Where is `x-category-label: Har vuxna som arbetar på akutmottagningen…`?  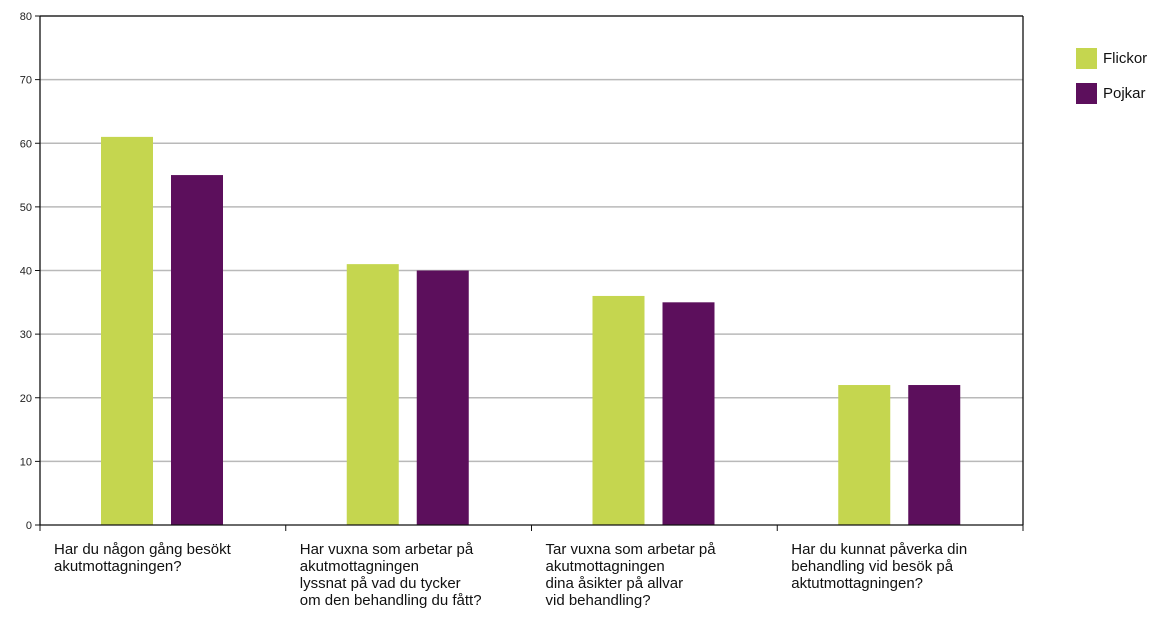
x-category-label: Har vuxna som arbetar på akutmottagningen… is located at coordinates (391, 575).